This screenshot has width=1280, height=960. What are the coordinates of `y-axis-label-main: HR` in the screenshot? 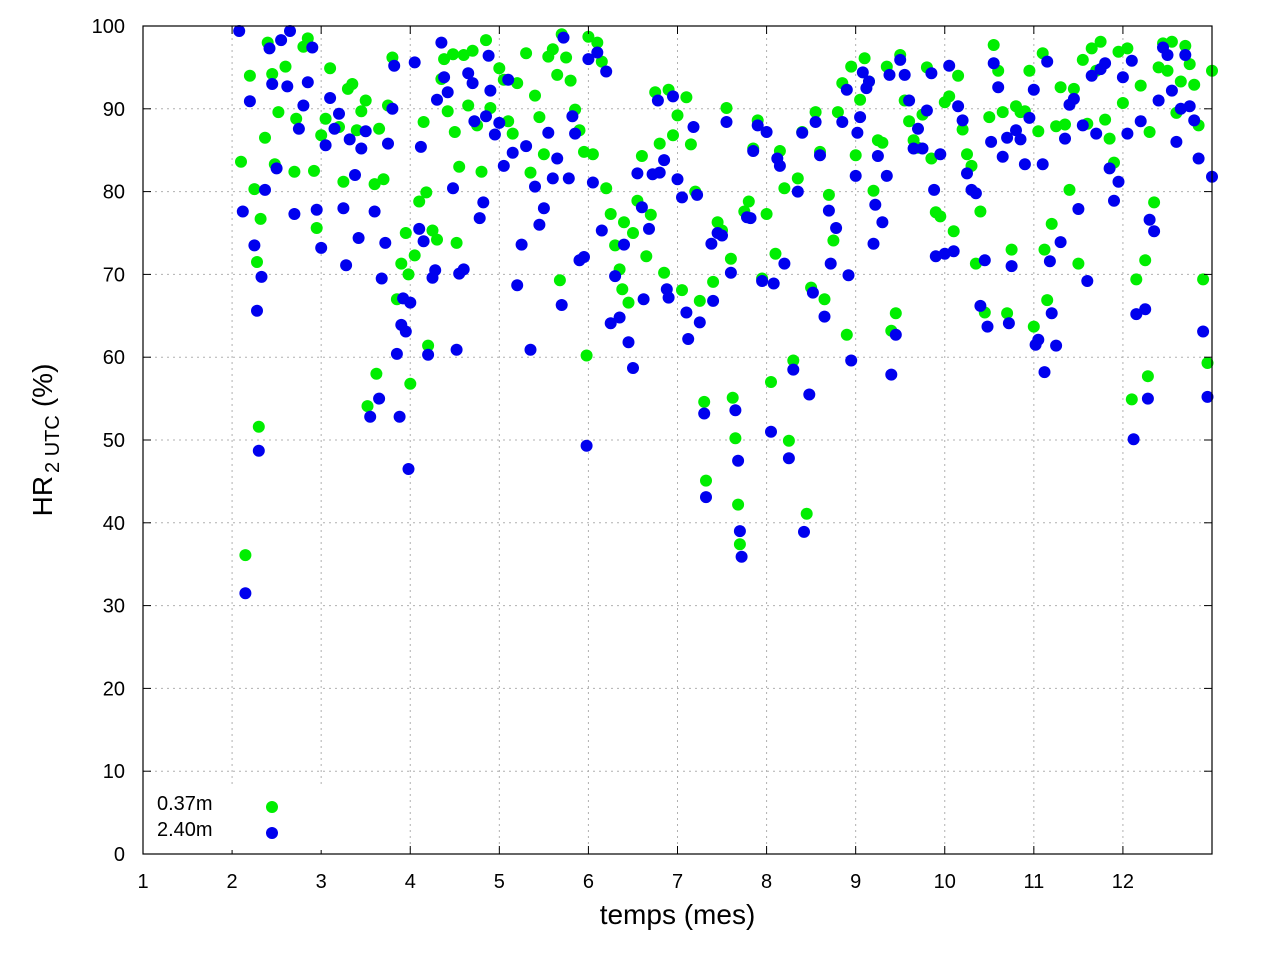 It's located at (42, 496).